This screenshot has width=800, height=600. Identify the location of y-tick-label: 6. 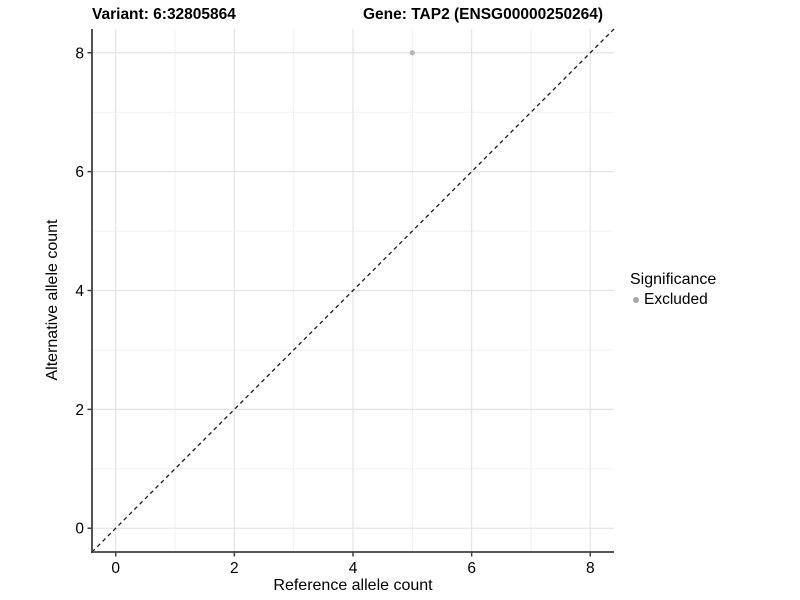
(79, 172).